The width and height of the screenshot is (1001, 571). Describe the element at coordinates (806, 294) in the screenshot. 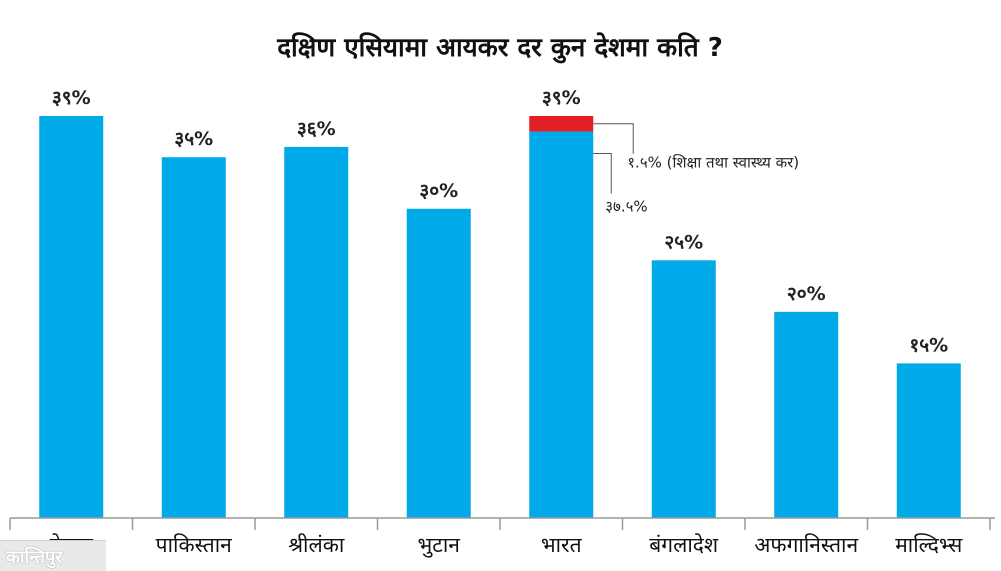

I see `value-label-7: २०%` at that location.